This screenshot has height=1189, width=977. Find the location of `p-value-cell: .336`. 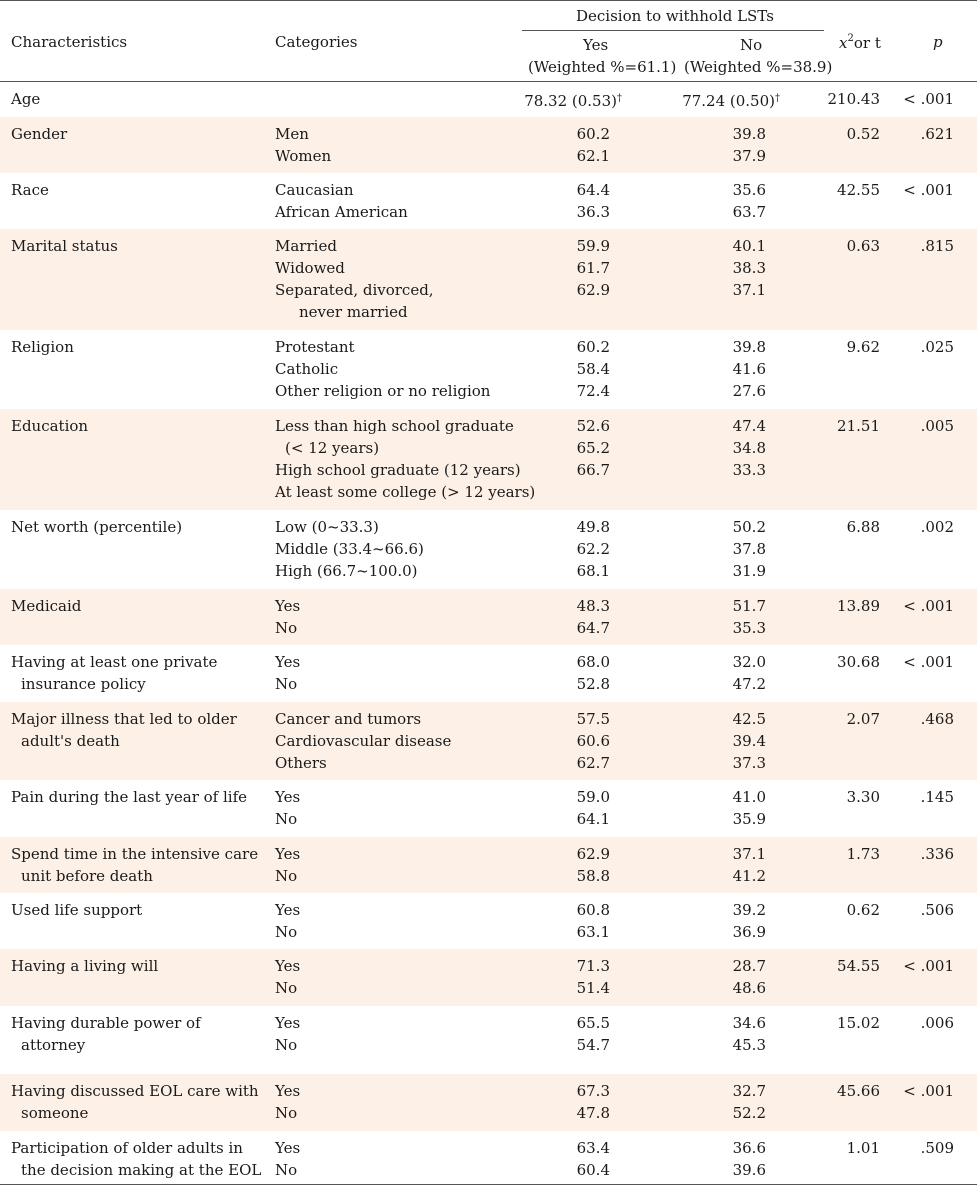

p-value-cell: .336 is located at coordinates (937, 854).